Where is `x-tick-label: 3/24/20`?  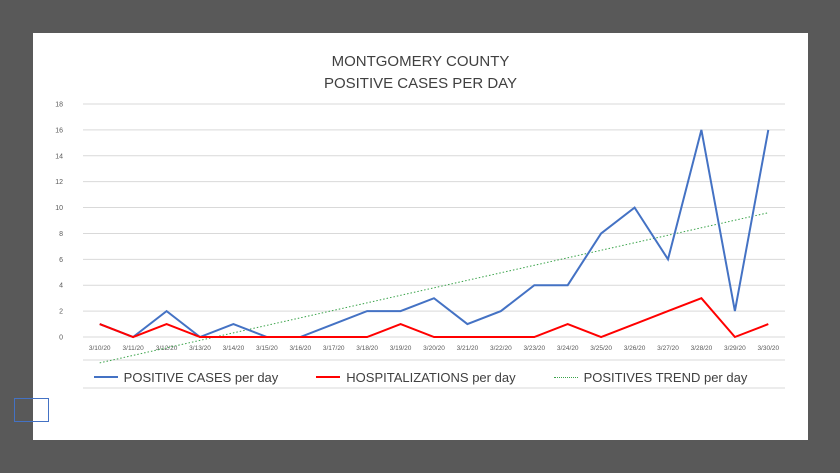 x-tick-label: 3/24/20 is located at coordinates (568, 348).